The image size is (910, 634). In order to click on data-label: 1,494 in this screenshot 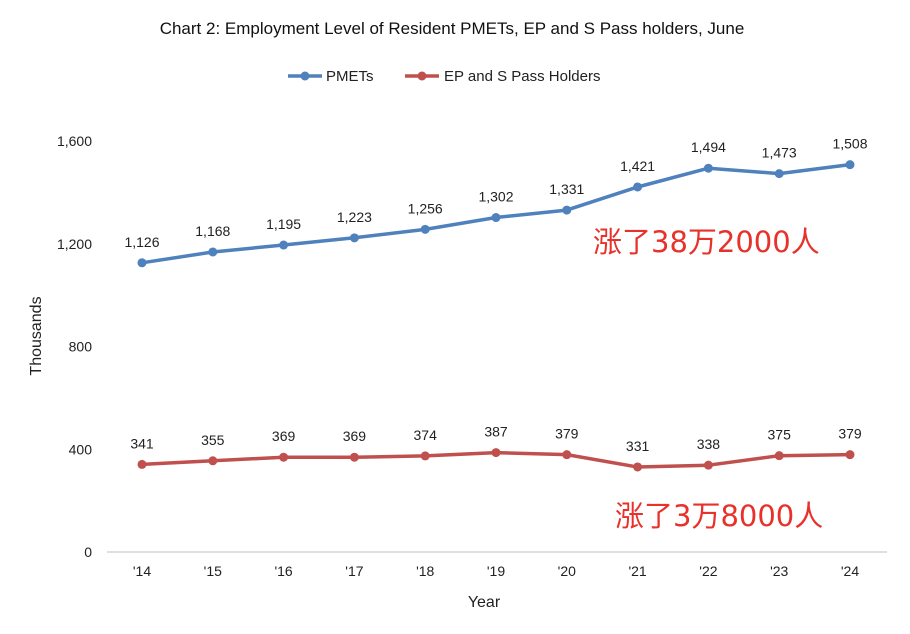, I will do `click(708, 147)`.